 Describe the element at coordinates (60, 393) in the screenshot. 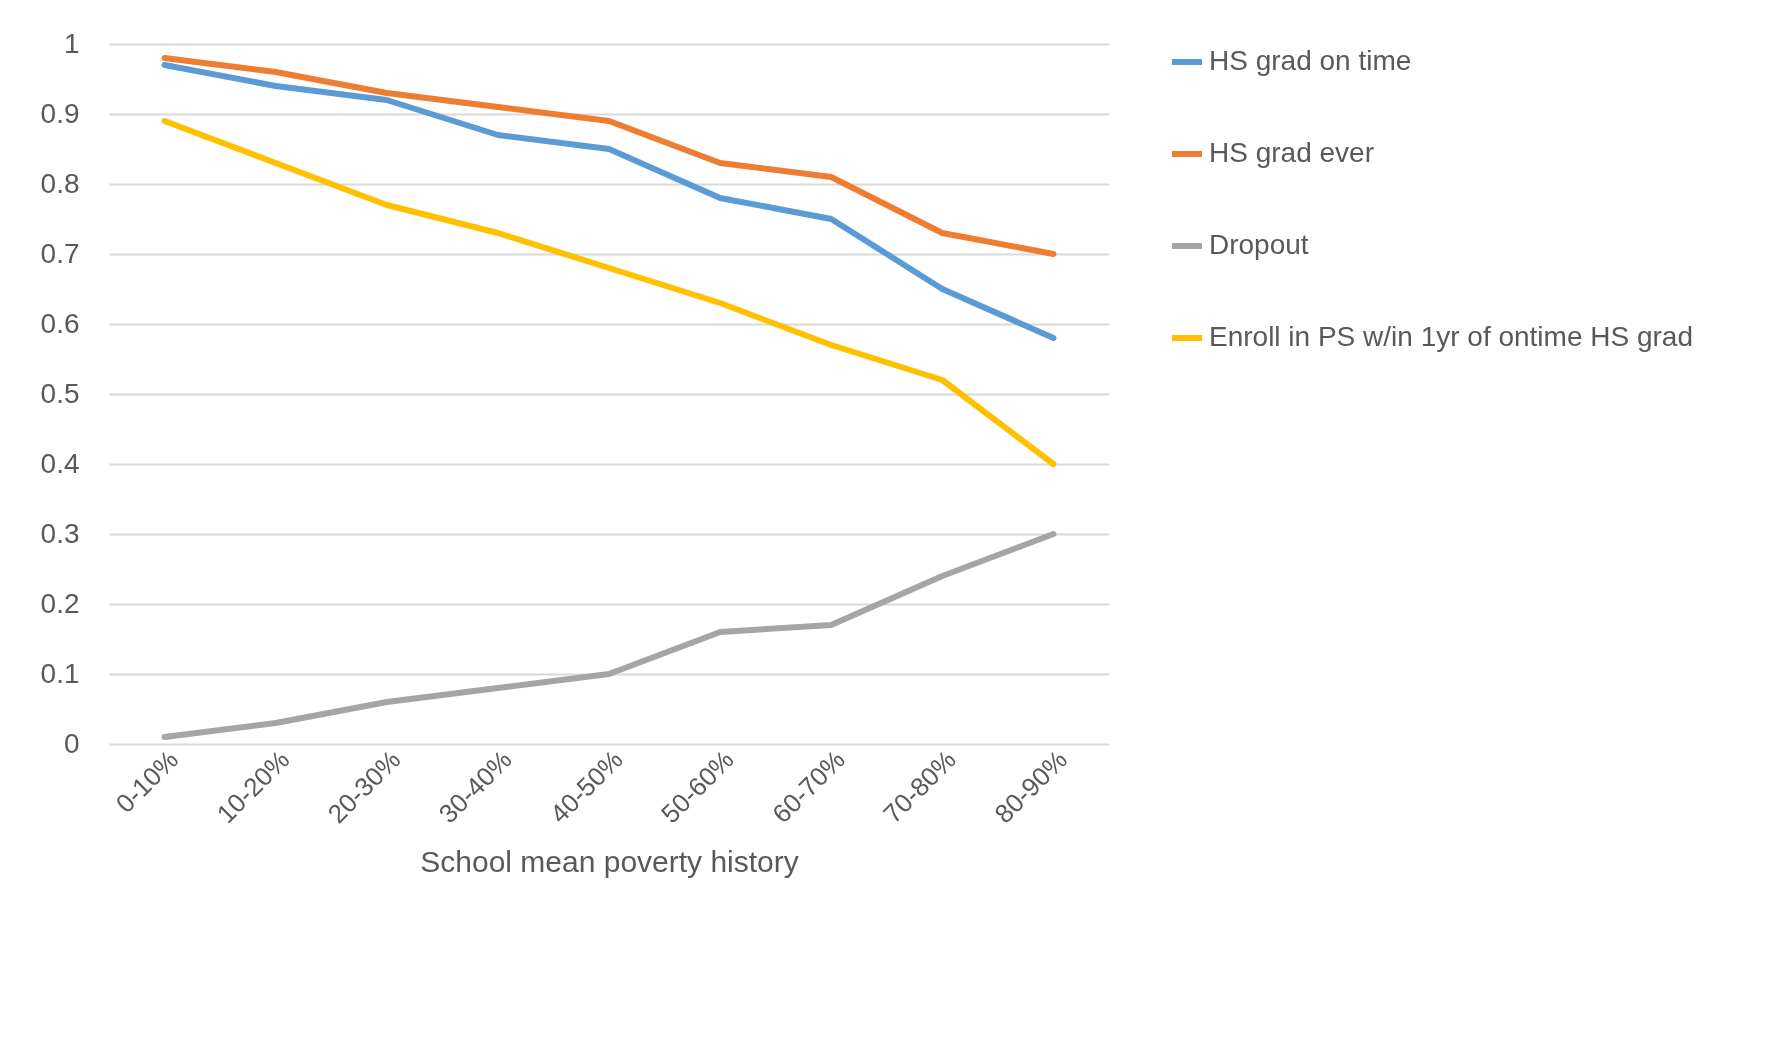

I see `y-tick-label: 0.5` at that location.